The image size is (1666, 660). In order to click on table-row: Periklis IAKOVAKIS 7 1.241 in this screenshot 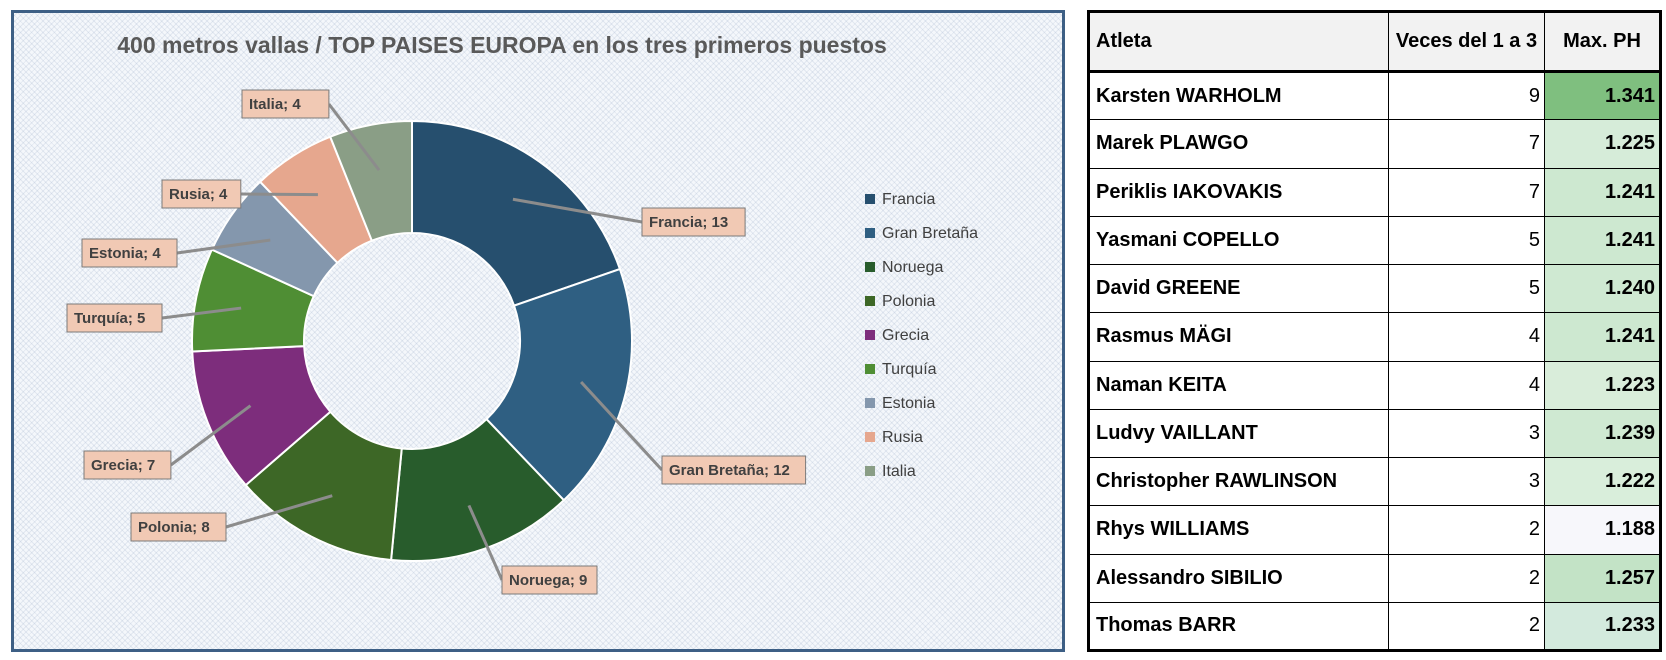, I will do `click(1374, 192)`.